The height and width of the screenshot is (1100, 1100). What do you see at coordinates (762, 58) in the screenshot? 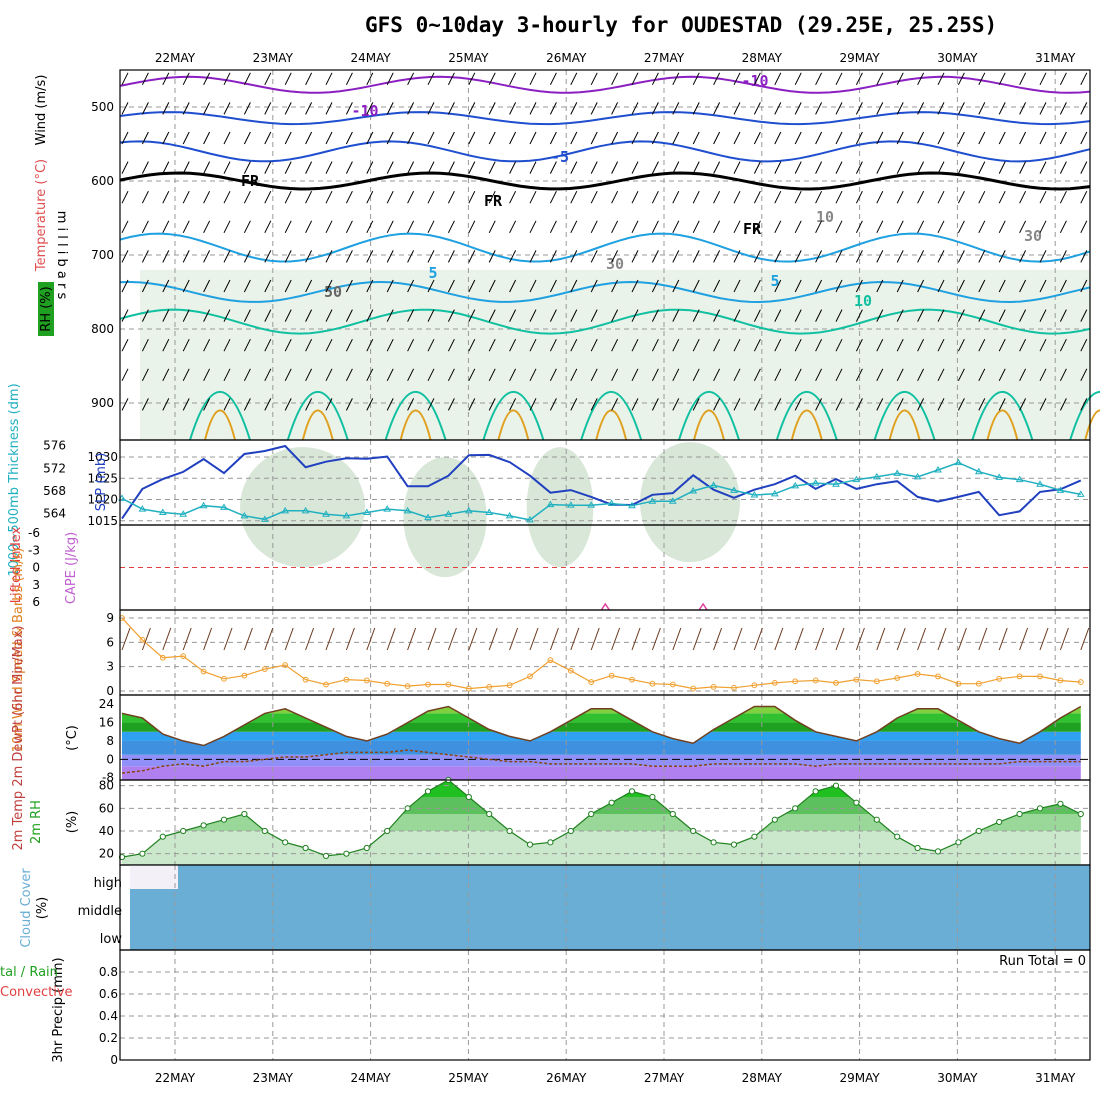
I see `top-date-label: 28MAY` at bounding box center [762, 58].